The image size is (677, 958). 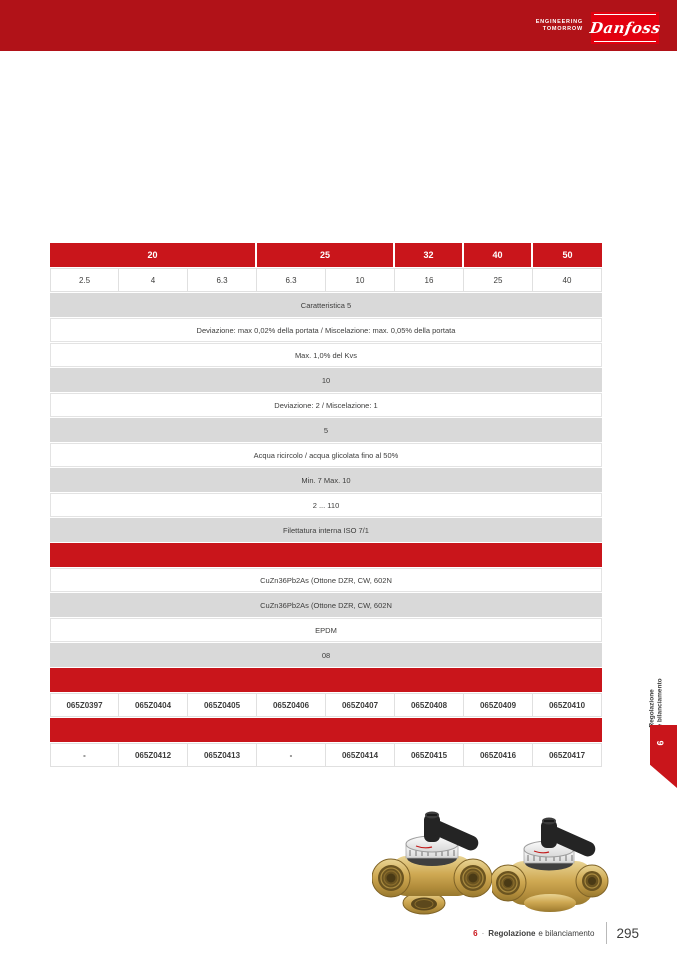 I want to click on spec-row-pn: 10, so click(x=326, y=380).